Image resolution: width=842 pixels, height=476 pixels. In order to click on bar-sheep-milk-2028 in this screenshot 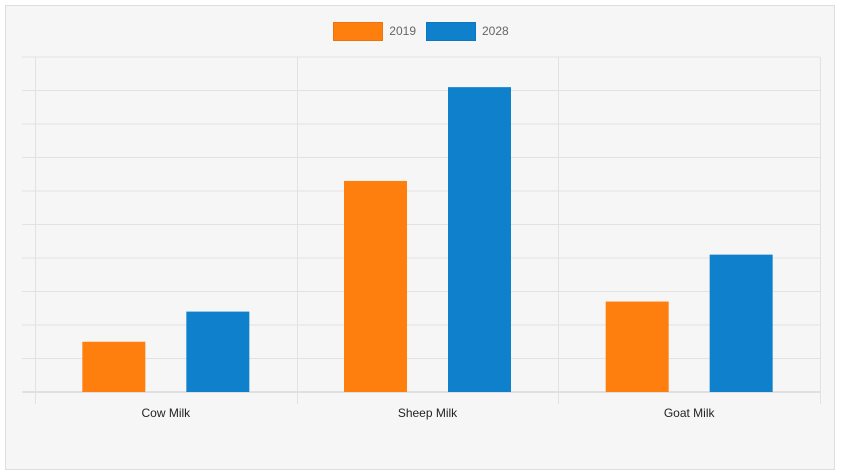, I will do `click(479, 240)`.